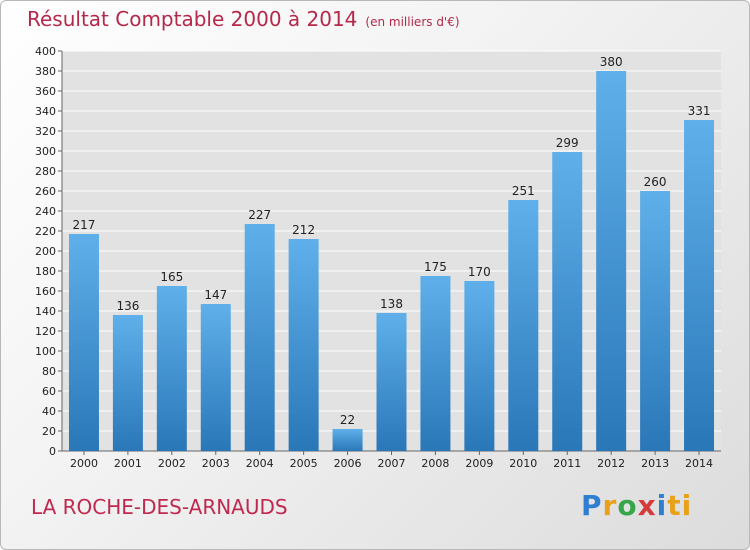 The image size is (750, 550). I want to click on y-tick-label: 0, so click(52, 451).